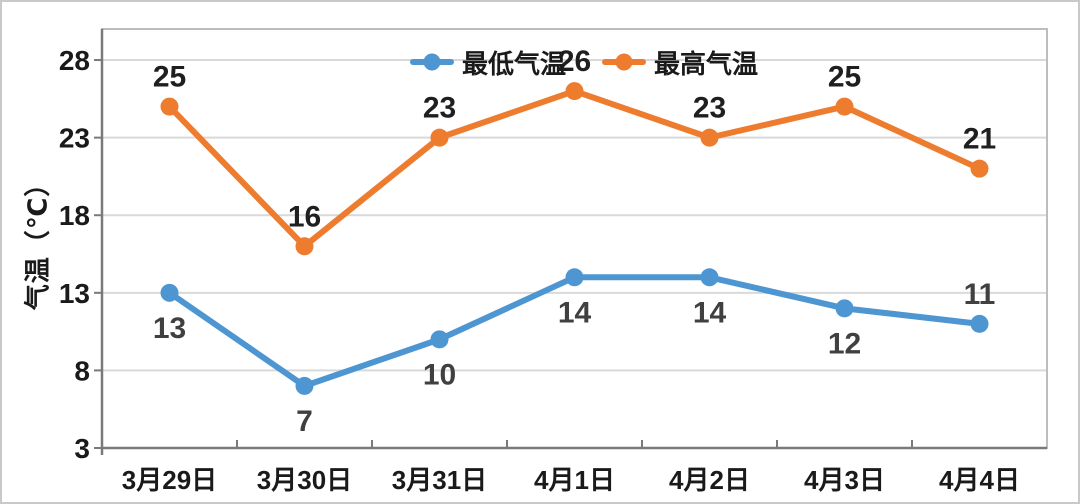  Describe the element at coordinates (169, 480) in the screenshot. I see `x-tick-label: 3月29日` at that location.